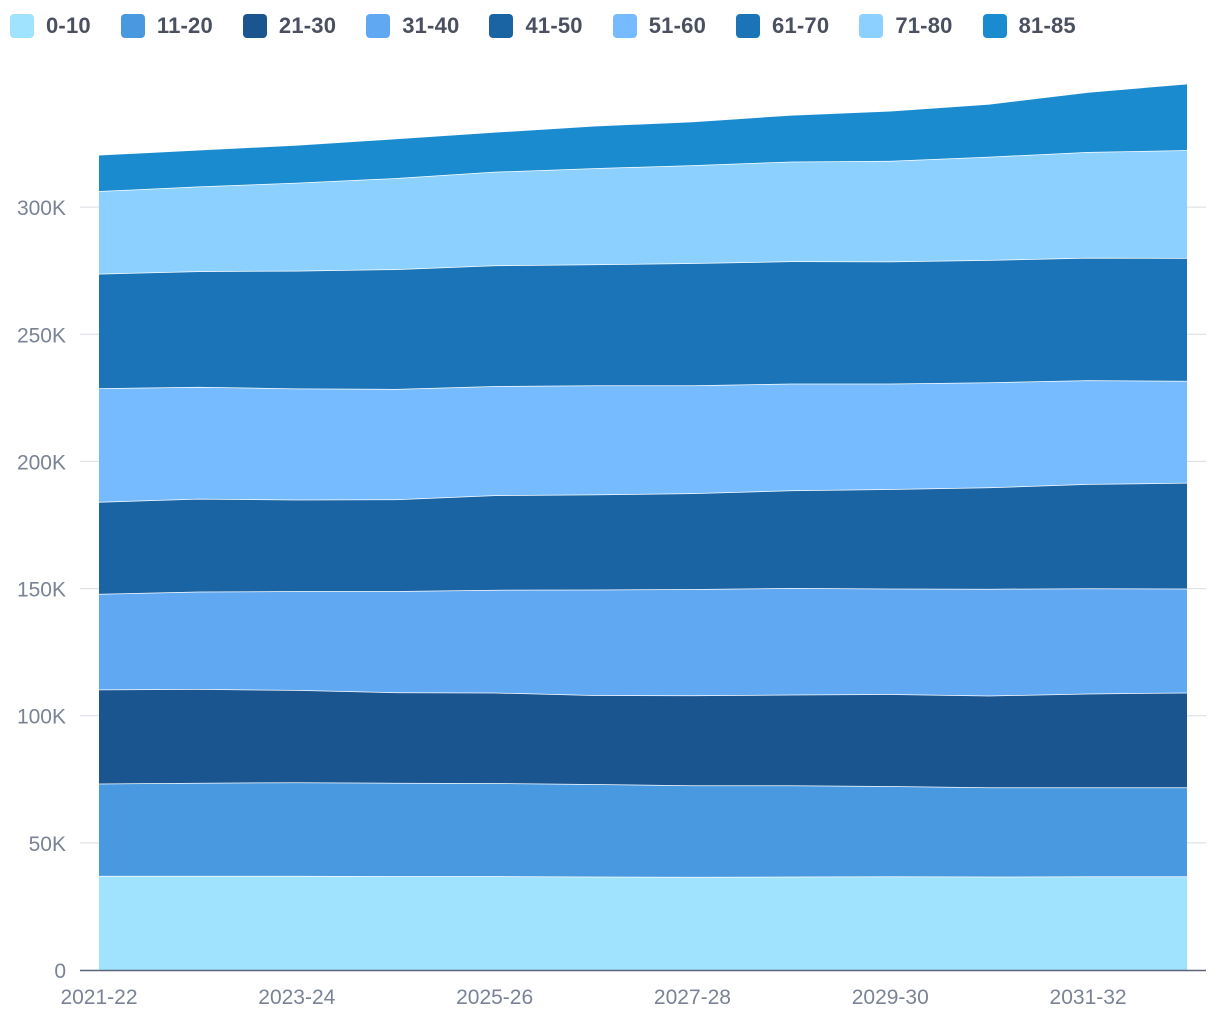 Image resolution: width=1220 pixels, height=1020 pixels. Describe the element at coordinates (41, 462) in the screenshot. I see `y-tick-label: 200K` at that location.